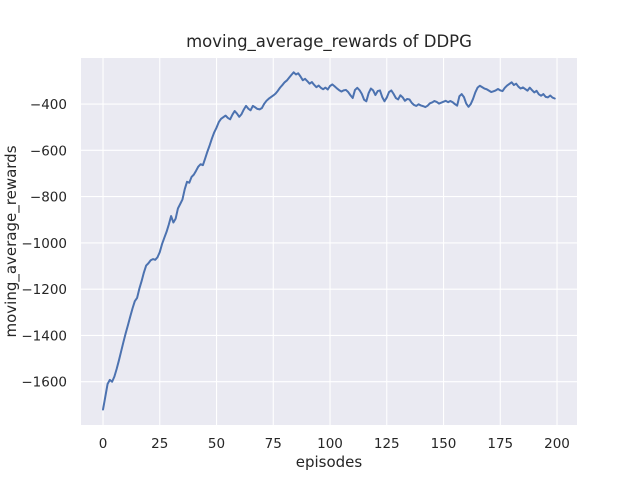  Describe the element at coordinates (159, 444) in the screenshot. I see `x-tick-label: 25` at that location.